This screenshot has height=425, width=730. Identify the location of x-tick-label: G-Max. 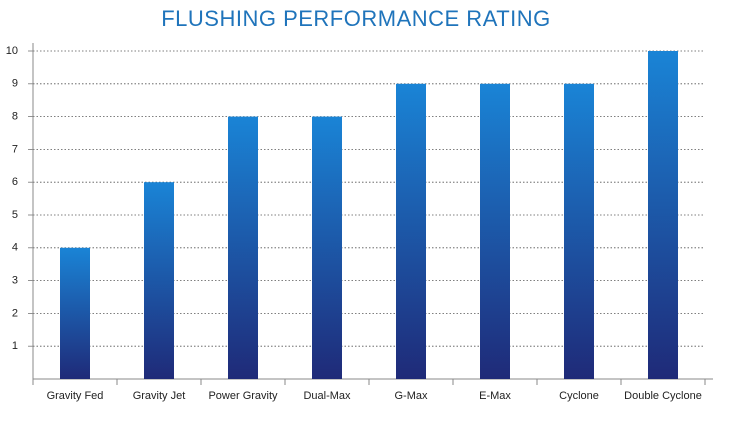
(412, 396).